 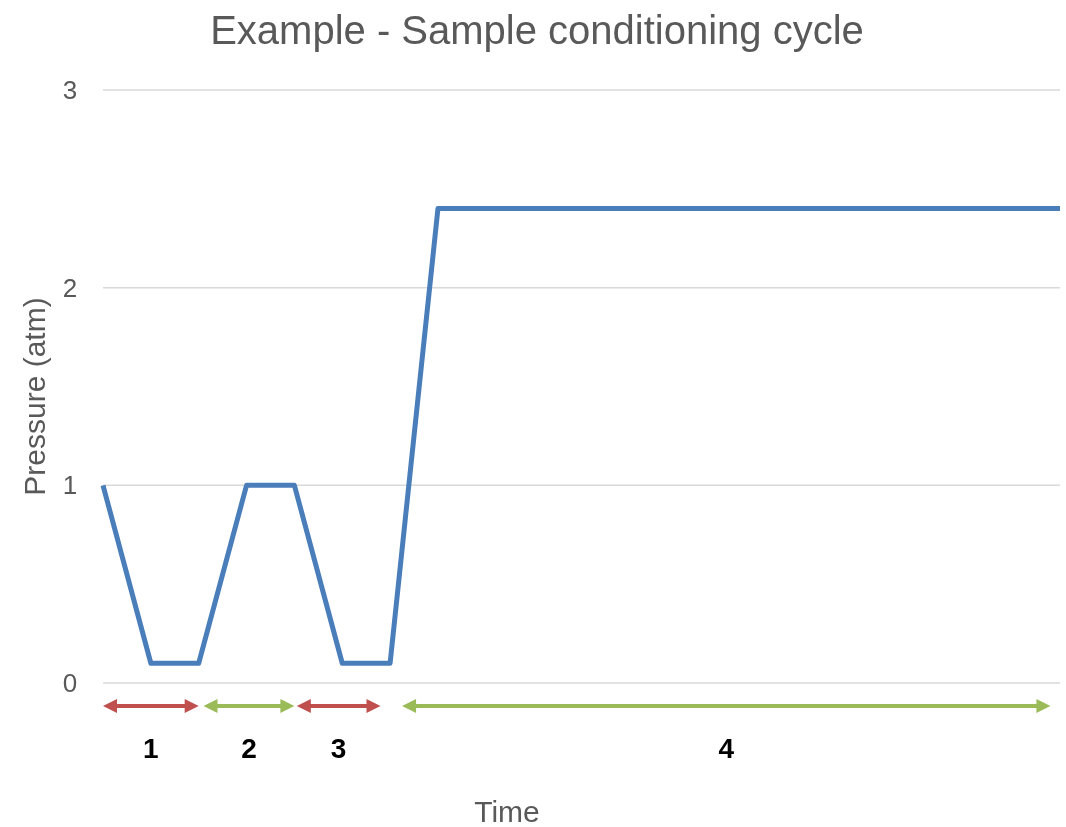 I want to click on text: 2, so click(x=249, y=748).